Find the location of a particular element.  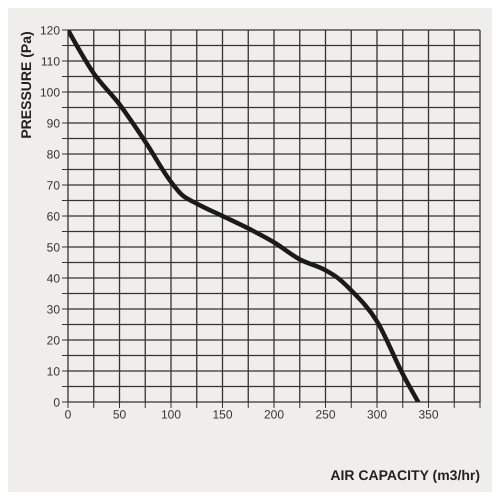

x-tick-label: 350 is located at coordinates (428, 415).